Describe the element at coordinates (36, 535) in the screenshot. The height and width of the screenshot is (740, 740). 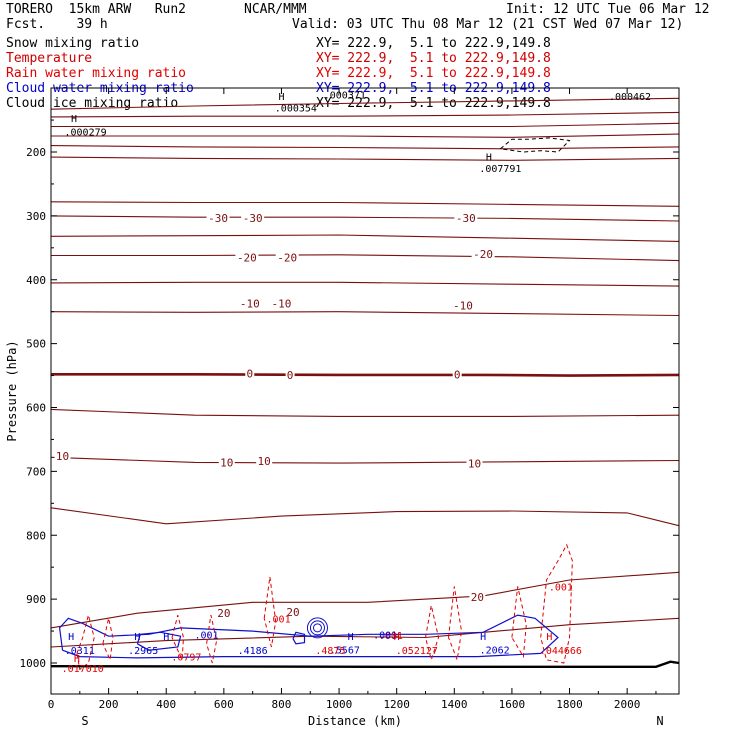
I see `y-tick-label: 800` at that location.